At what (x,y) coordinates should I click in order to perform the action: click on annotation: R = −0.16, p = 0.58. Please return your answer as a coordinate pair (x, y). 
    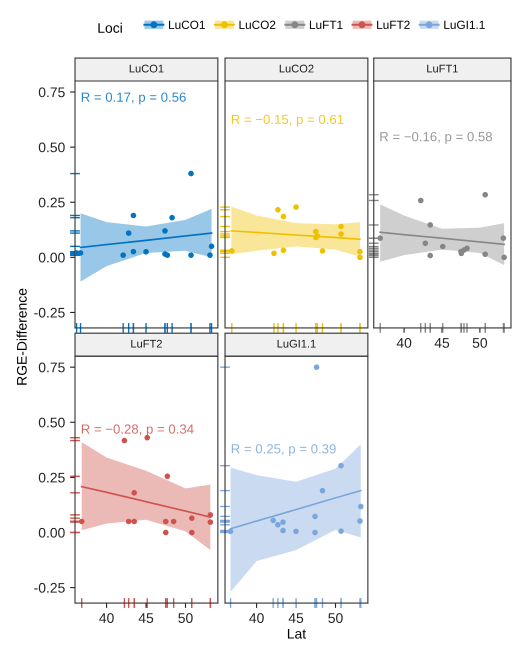
    Looking at the image, I should click on (436, 138).